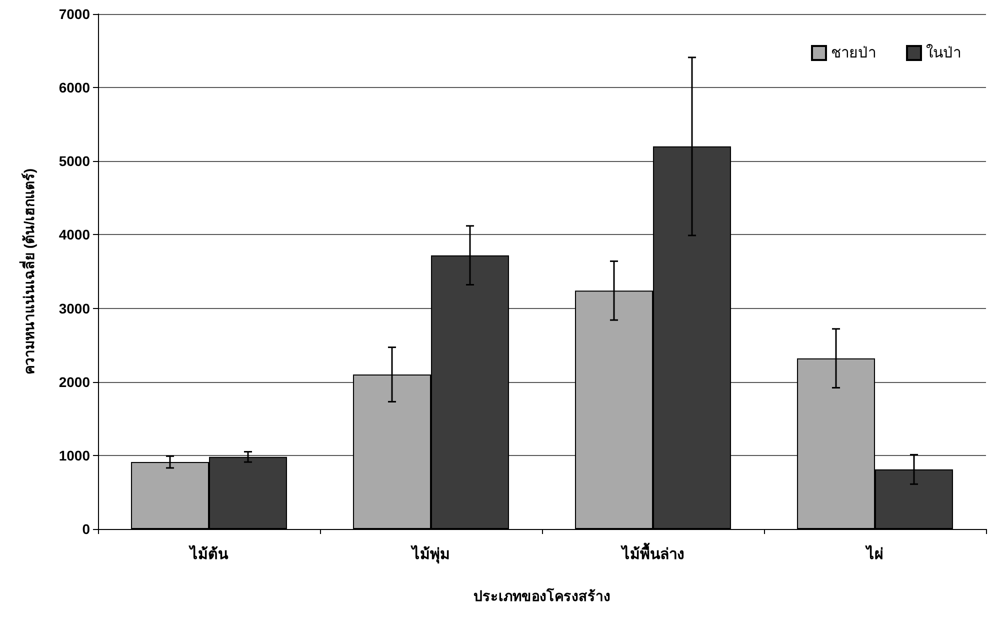  What do you see at coordinates (74, 455) in the screenshot?
I see `y-tick-label: 1000` at bounding box center [74, 455].